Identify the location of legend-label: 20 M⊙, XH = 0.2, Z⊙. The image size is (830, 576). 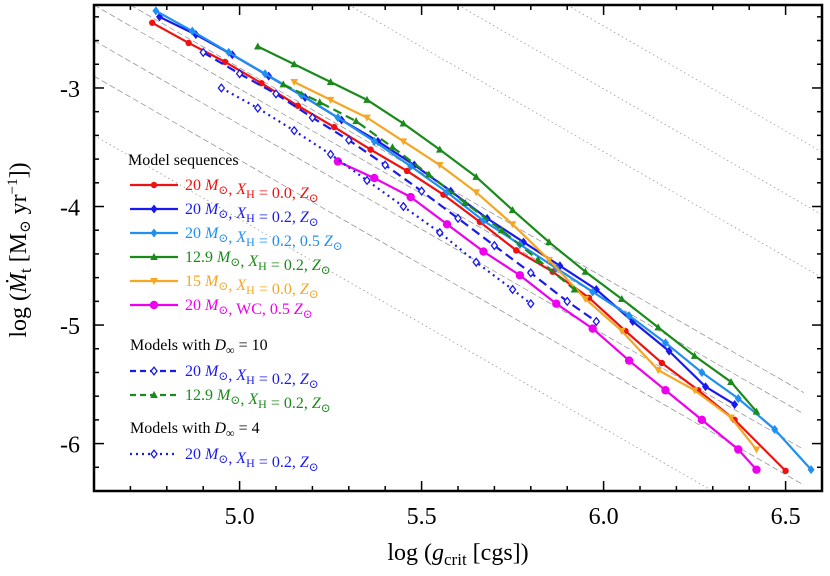
(252, 460).